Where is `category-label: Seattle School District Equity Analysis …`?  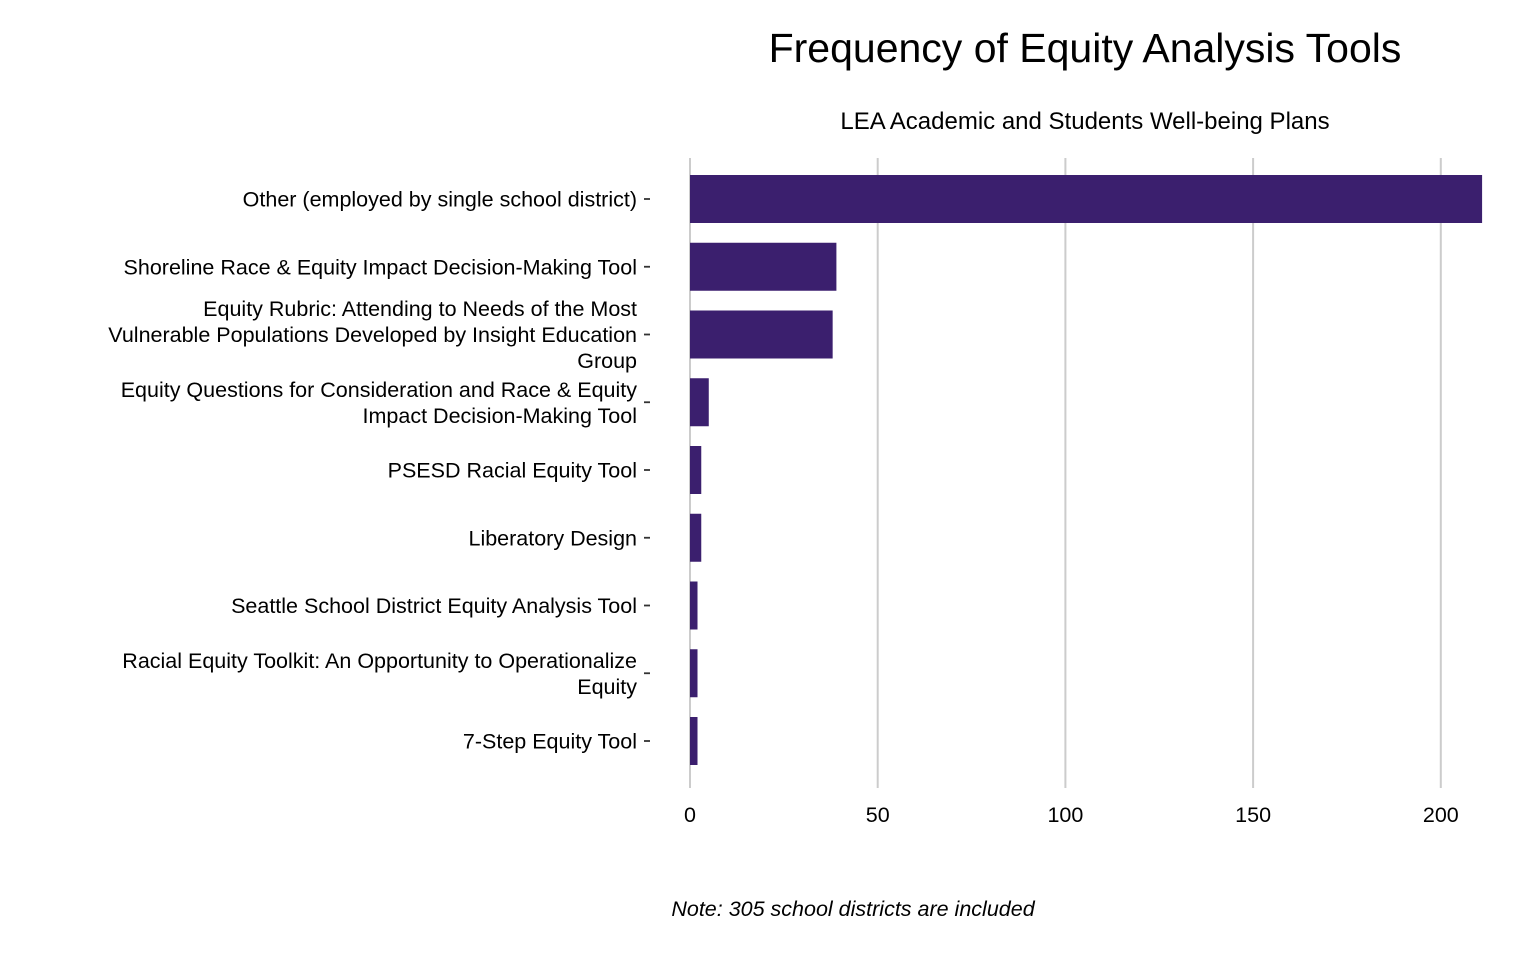
category-label: Seattle School District Equity Analysis … is located at coordinates (434, 606).